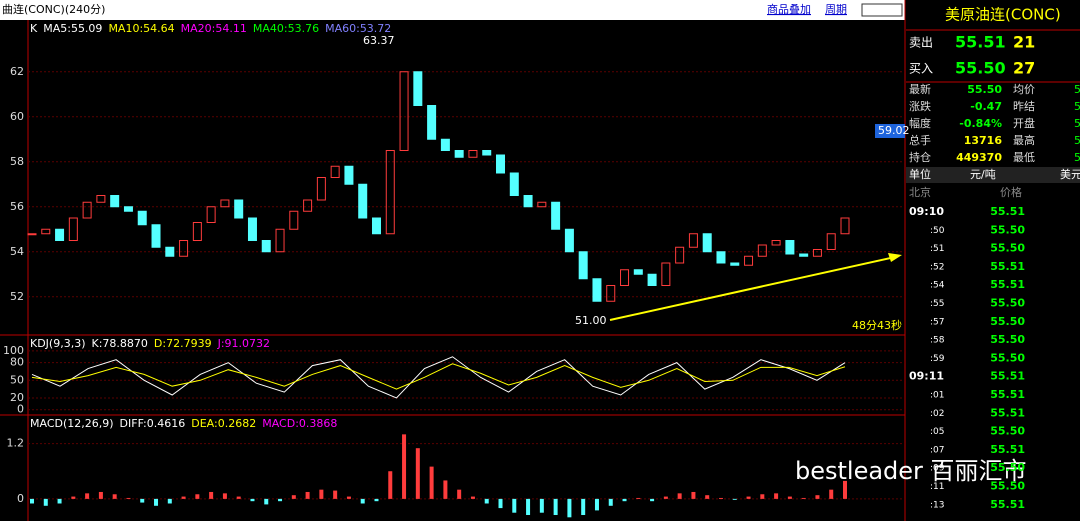 The image size is (1080, 521). Describe the element at coordinates (17, 362) in the screenshot. I see `y-tick-label: 80` at that location.